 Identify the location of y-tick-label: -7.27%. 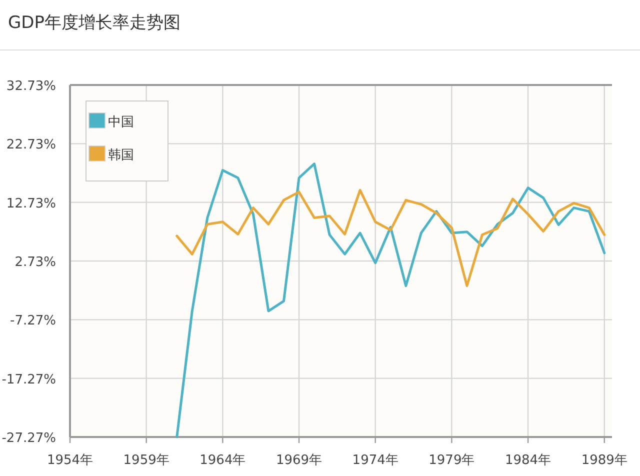
(33, 321).